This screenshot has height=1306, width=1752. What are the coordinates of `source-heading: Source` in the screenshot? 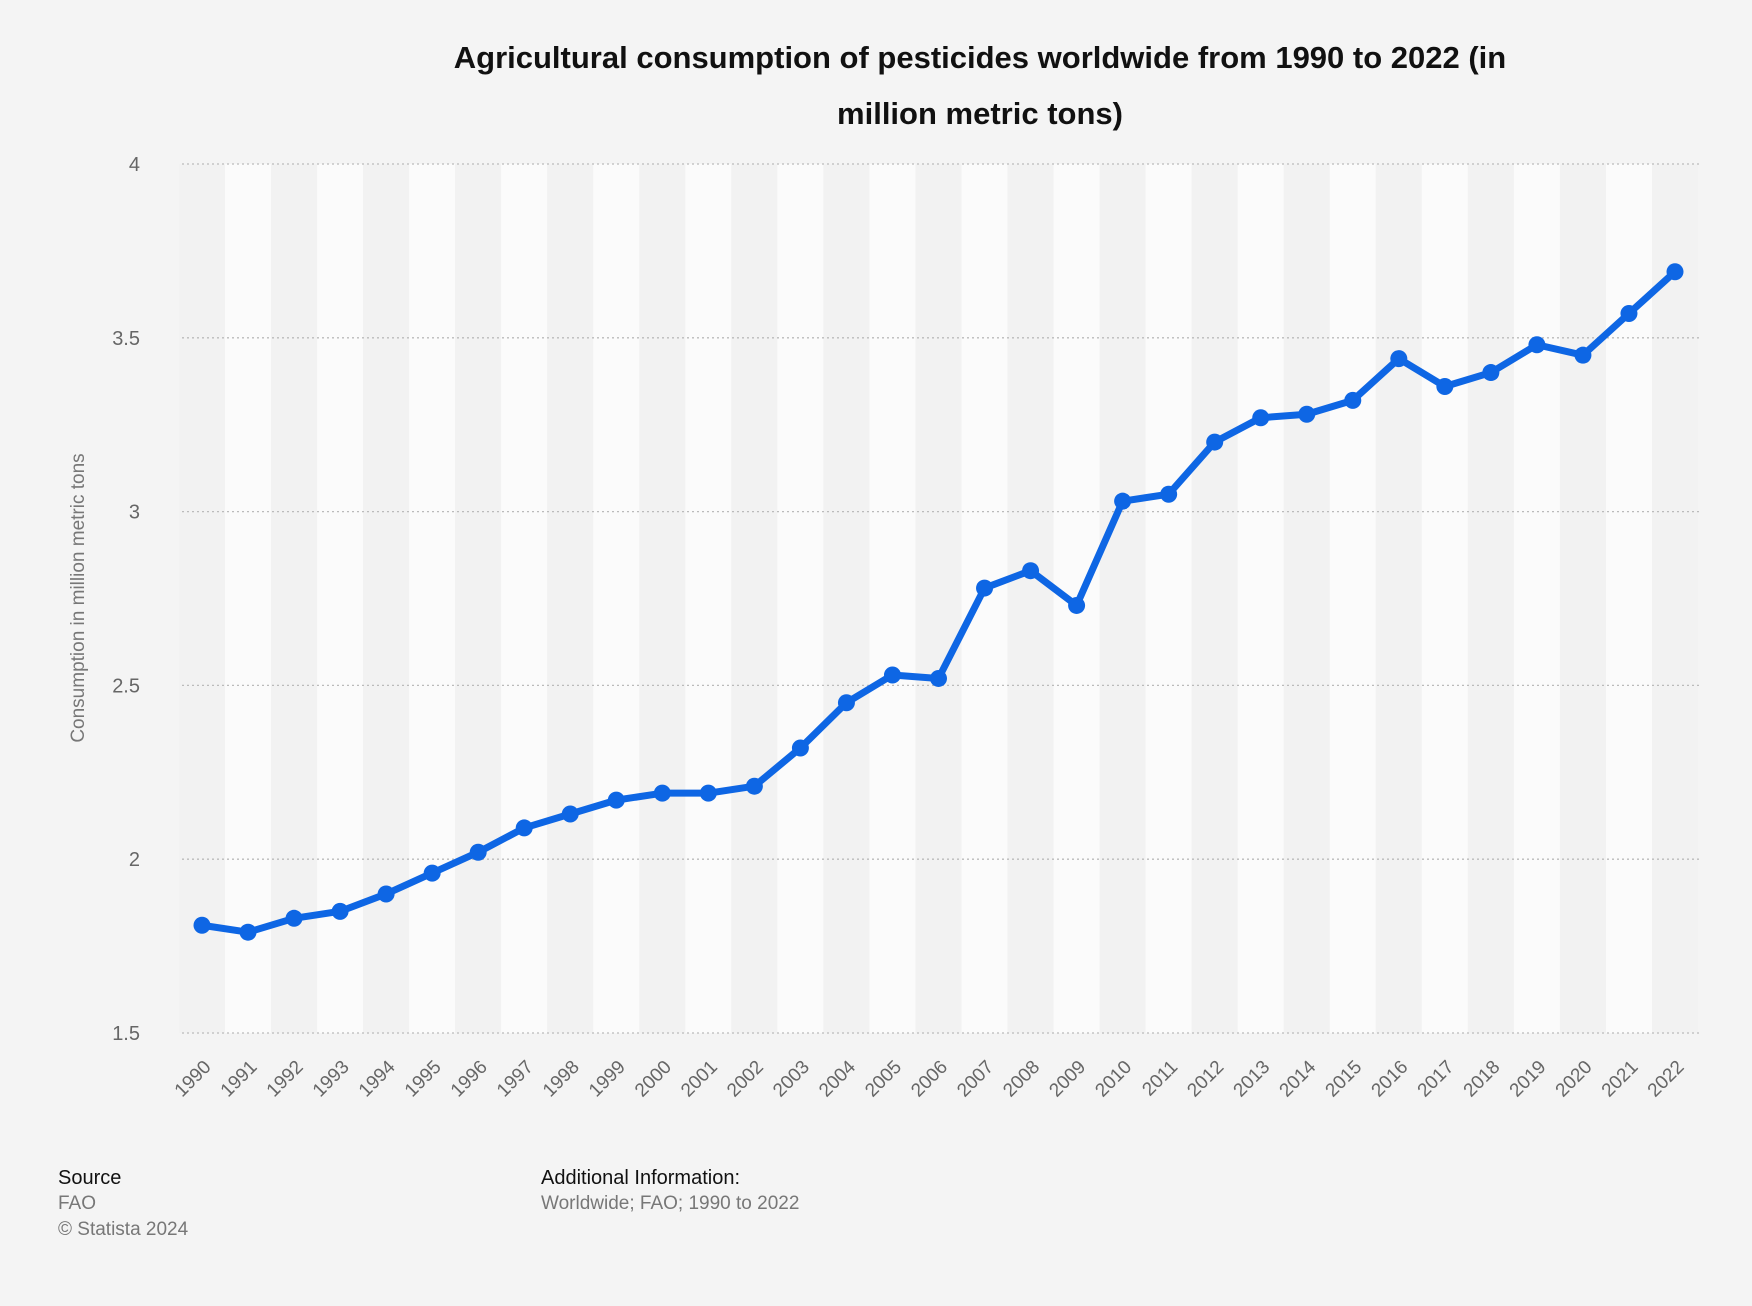 It's located at (90, 1178).